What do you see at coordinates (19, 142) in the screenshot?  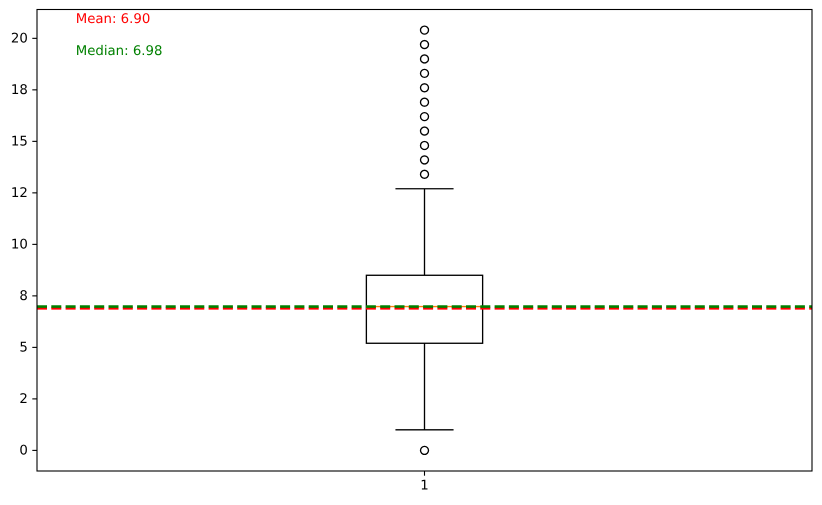 I see `y-tick-label: 15` at bounding box center [19, 142].